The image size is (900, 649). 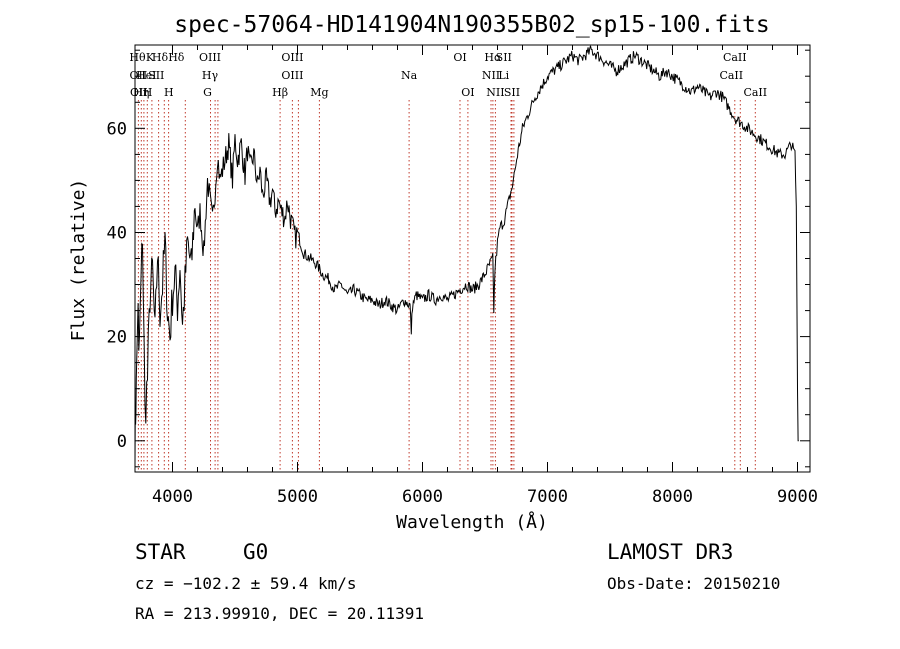 What do you see at coordinates (409, 75) in the screenshot?
I see `line-label: Na` at bounding box center [409, 75].